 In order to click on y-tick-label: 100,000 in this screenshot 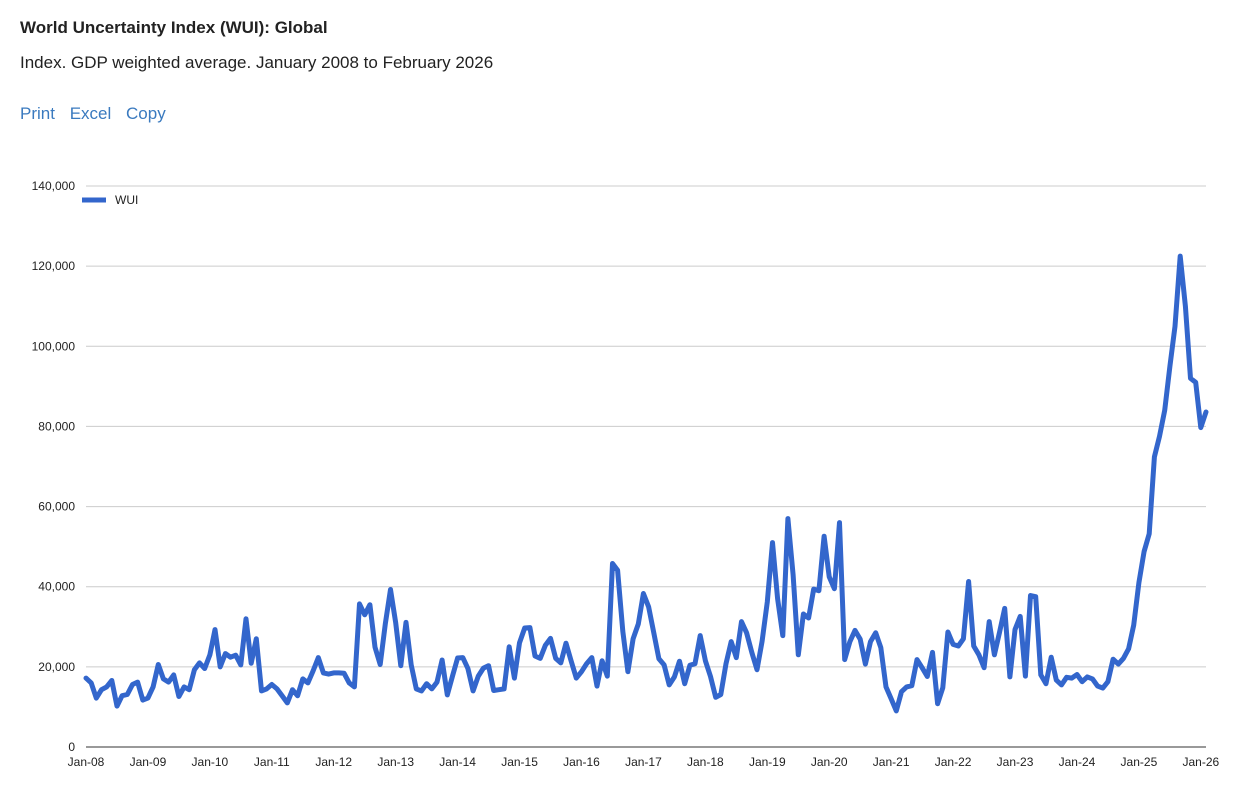, I will do `click(54, 346)`.